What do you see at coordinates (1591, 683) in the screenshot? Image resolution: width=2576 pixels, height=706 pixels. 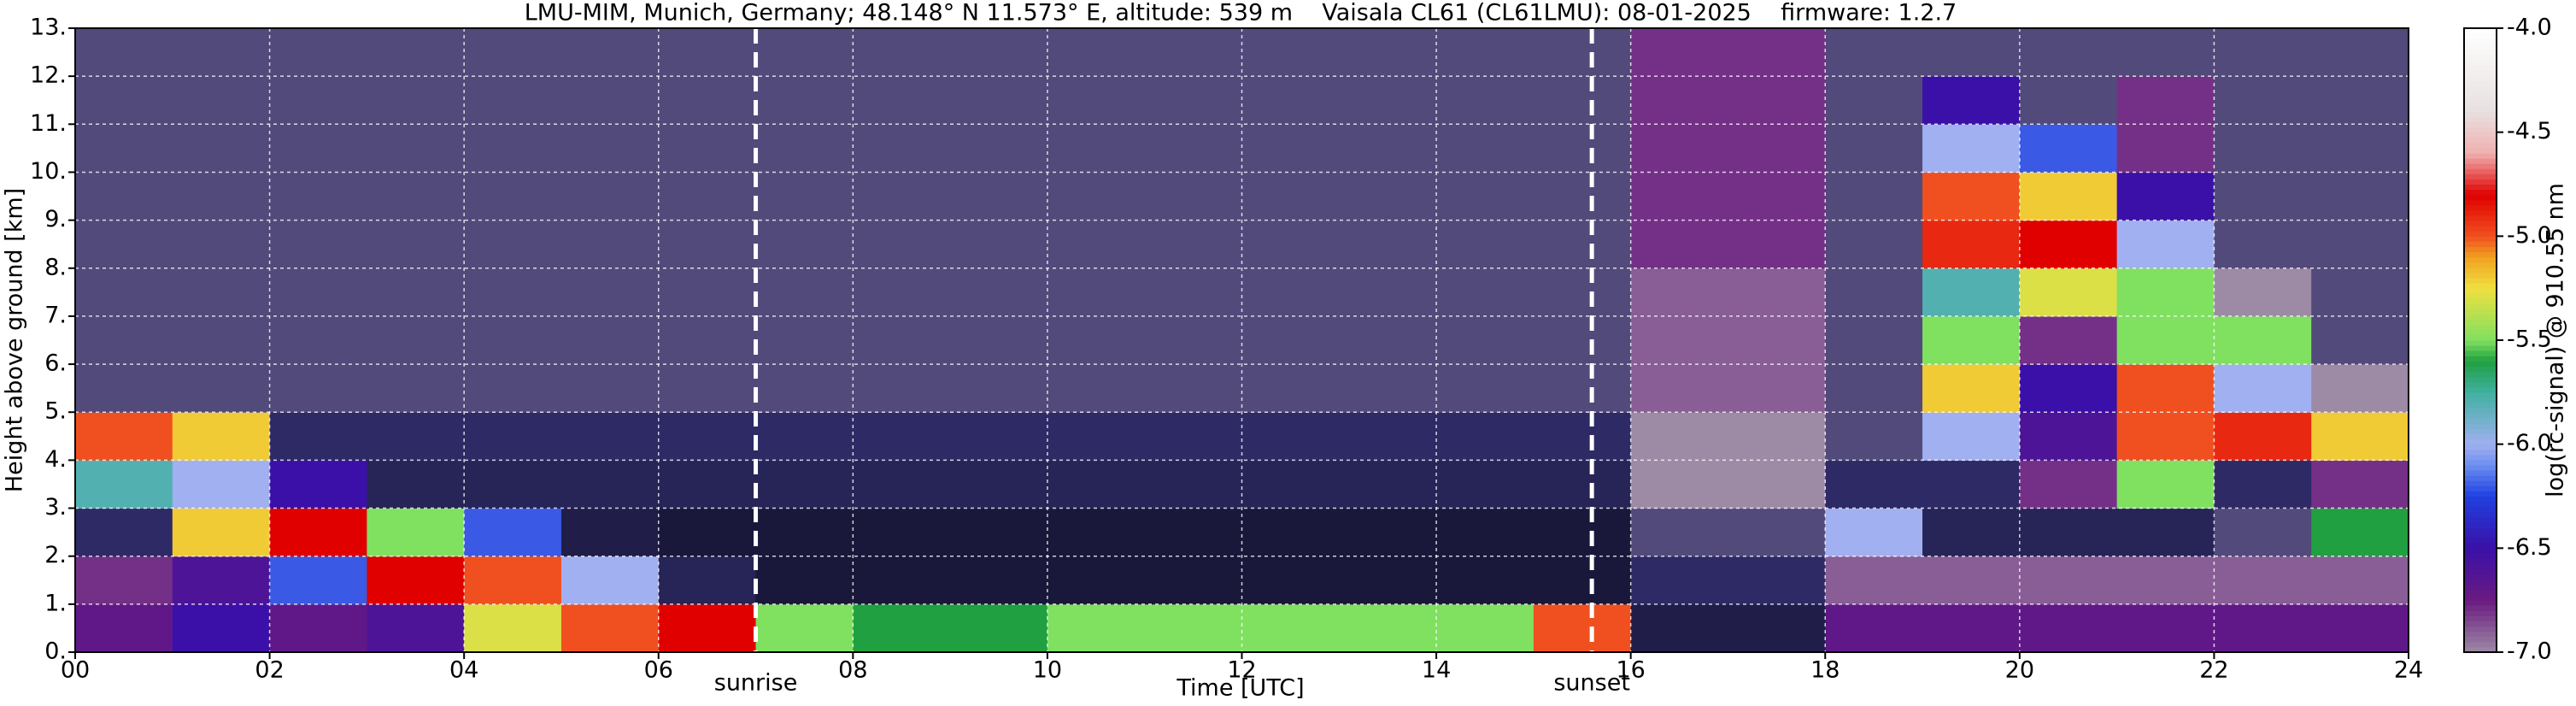 I see `event-label: sunset` at bounding box center [1591, 683].